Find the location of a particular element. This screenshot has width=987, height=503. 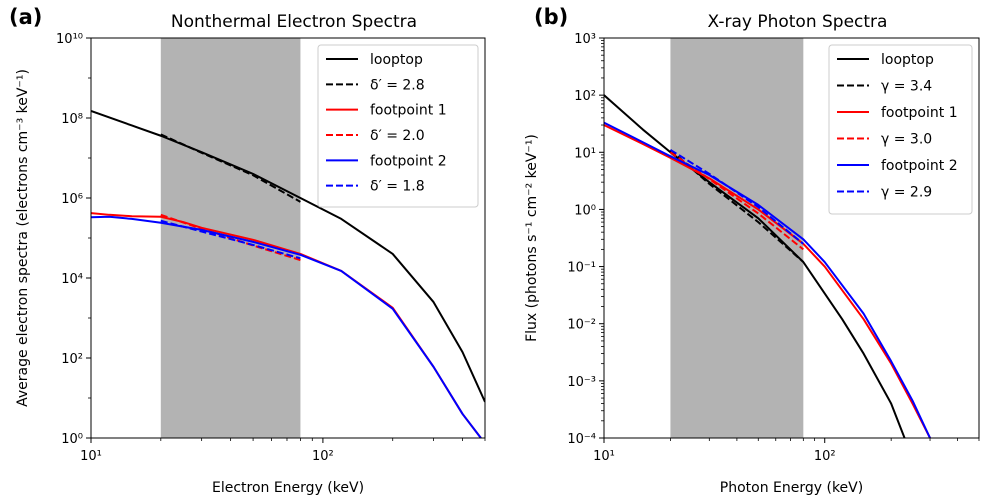

y-tick-label: 10⁻⁴ is located at coordinates (581, 439).